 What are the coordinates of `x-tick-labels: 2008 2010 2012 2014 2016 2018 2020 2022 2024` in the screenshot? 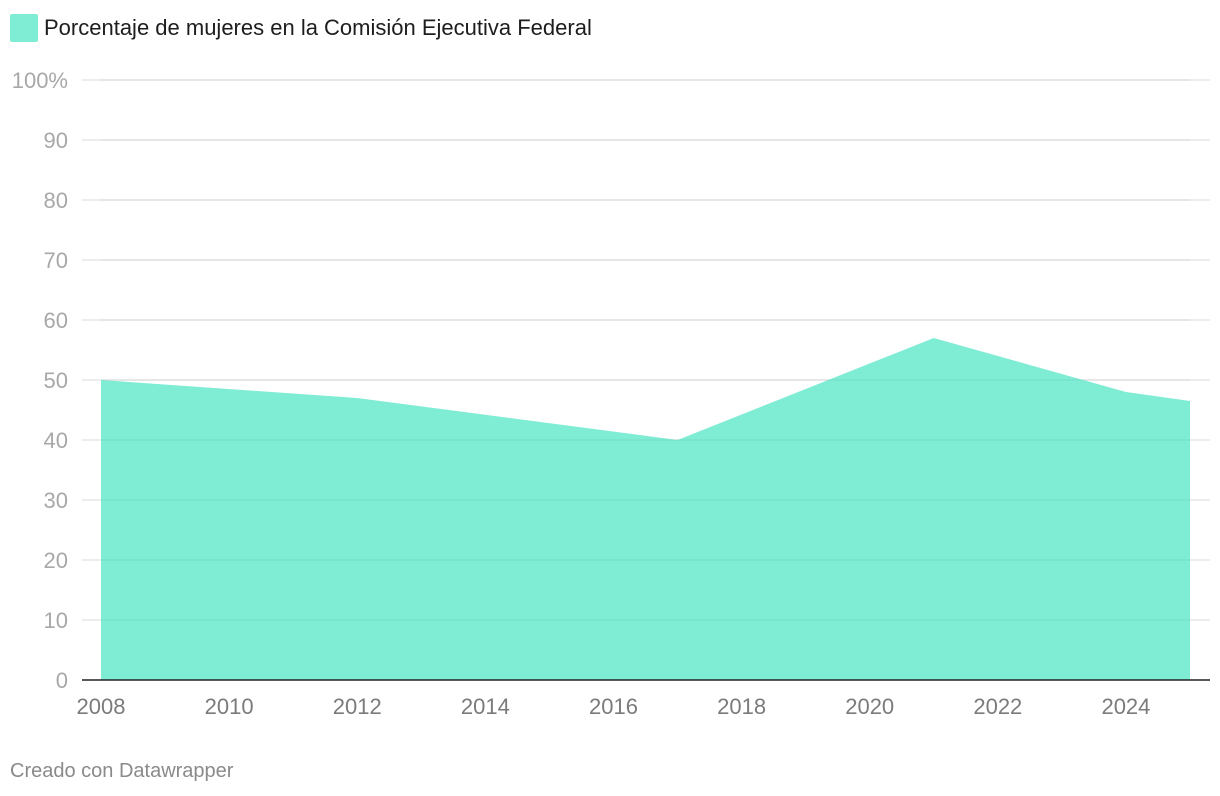 It's located at (614, 706).